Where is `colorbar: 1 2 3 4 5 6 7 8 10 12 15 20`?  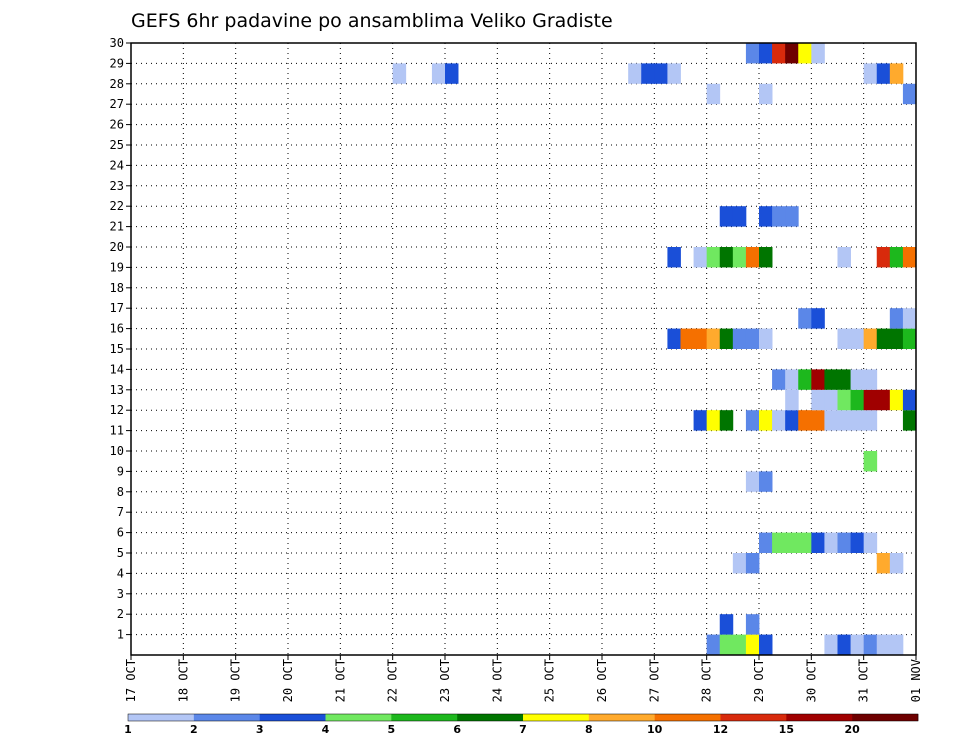
colorbar: 1 2 3 4 5 6 7 8 10 12 15 20 is located at coordinates (521, 724).